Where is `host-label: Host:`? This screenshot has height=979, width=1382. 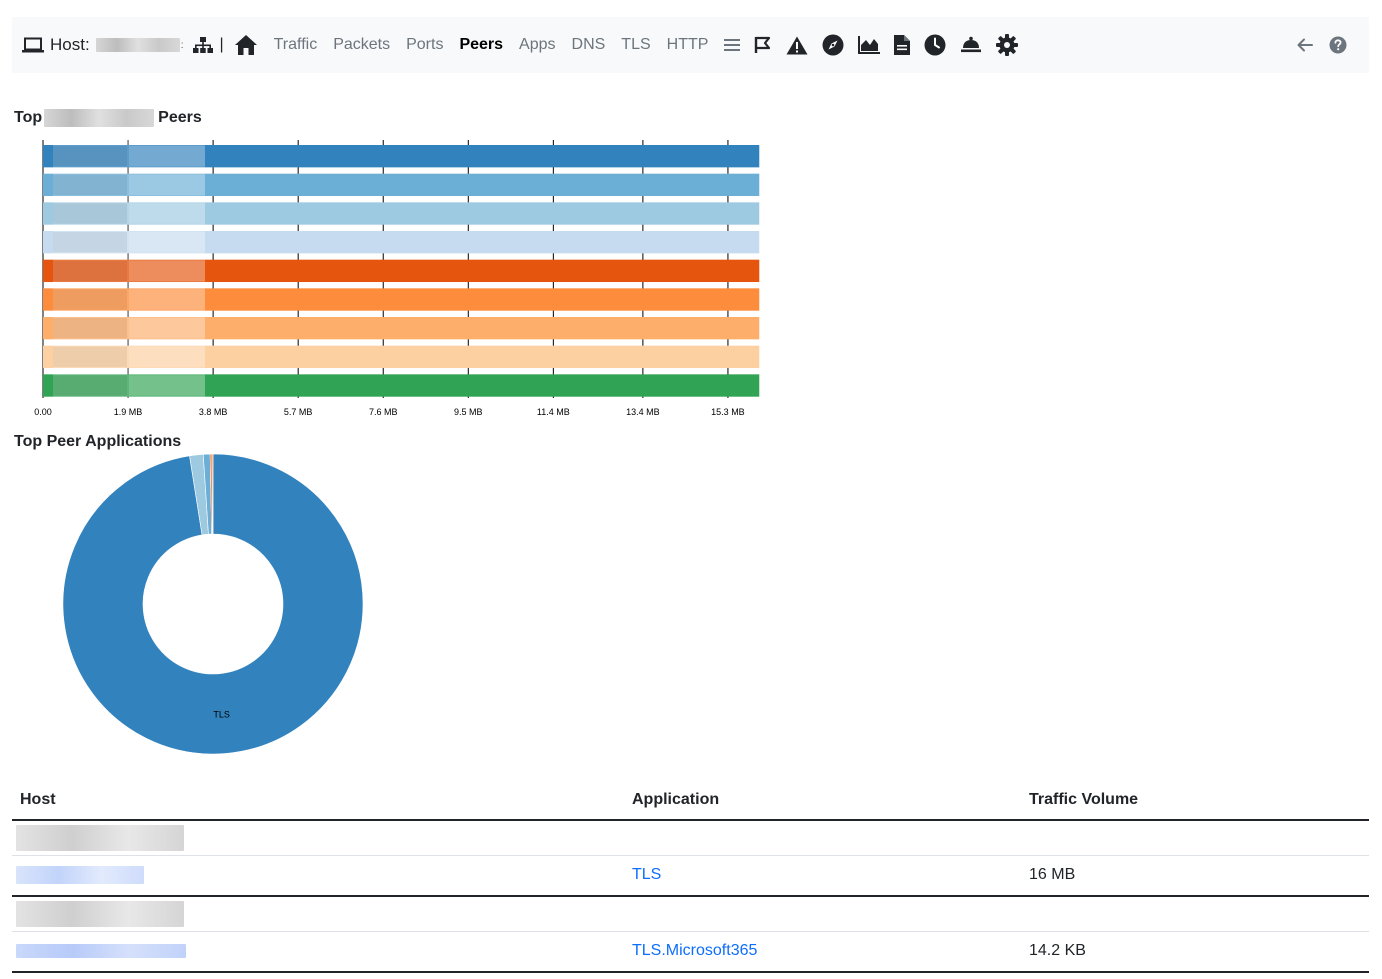 host-label: Host: is located at coordinates (70, 44).